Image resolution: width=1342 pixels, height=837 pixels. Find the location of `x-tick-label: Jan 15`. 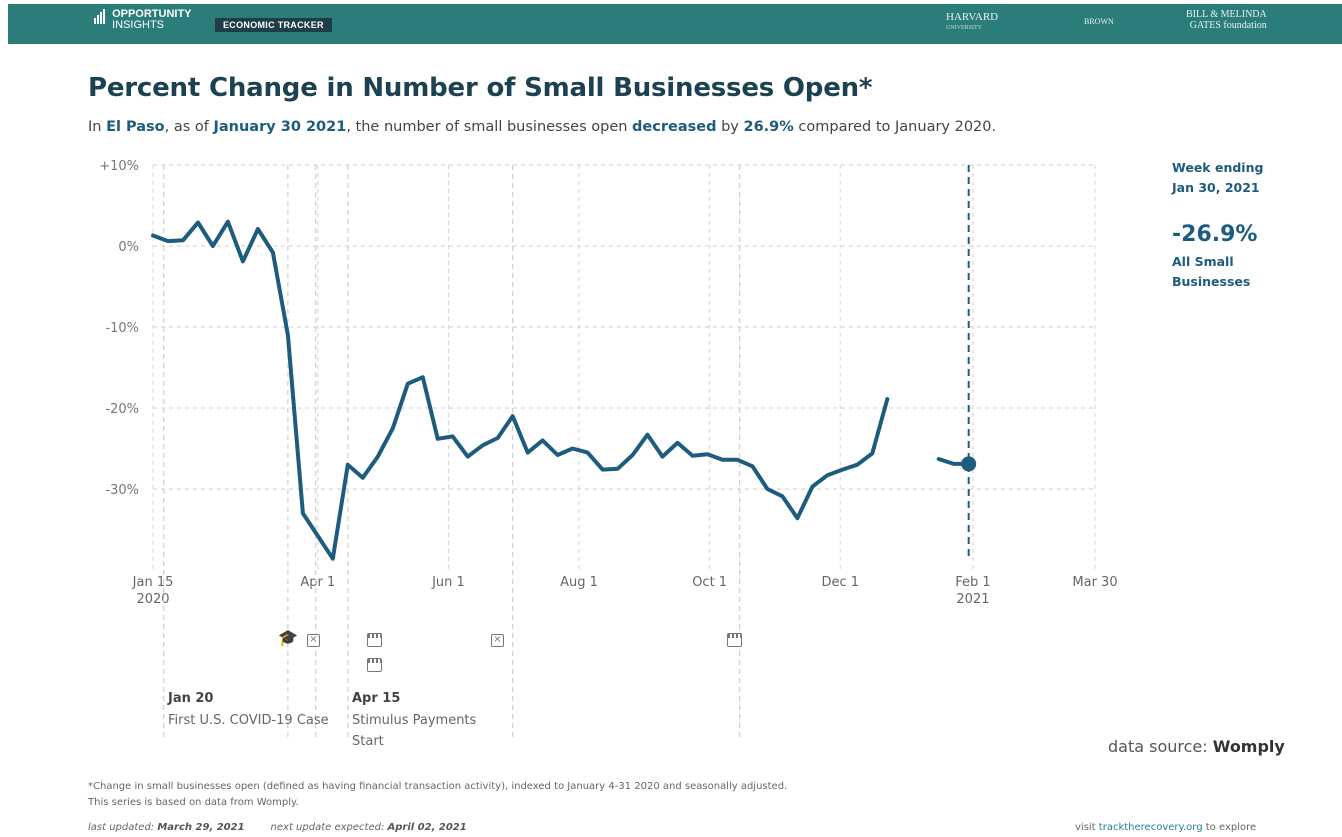

x-tick-label: Jan 15 is located at coordinates (153, 582).